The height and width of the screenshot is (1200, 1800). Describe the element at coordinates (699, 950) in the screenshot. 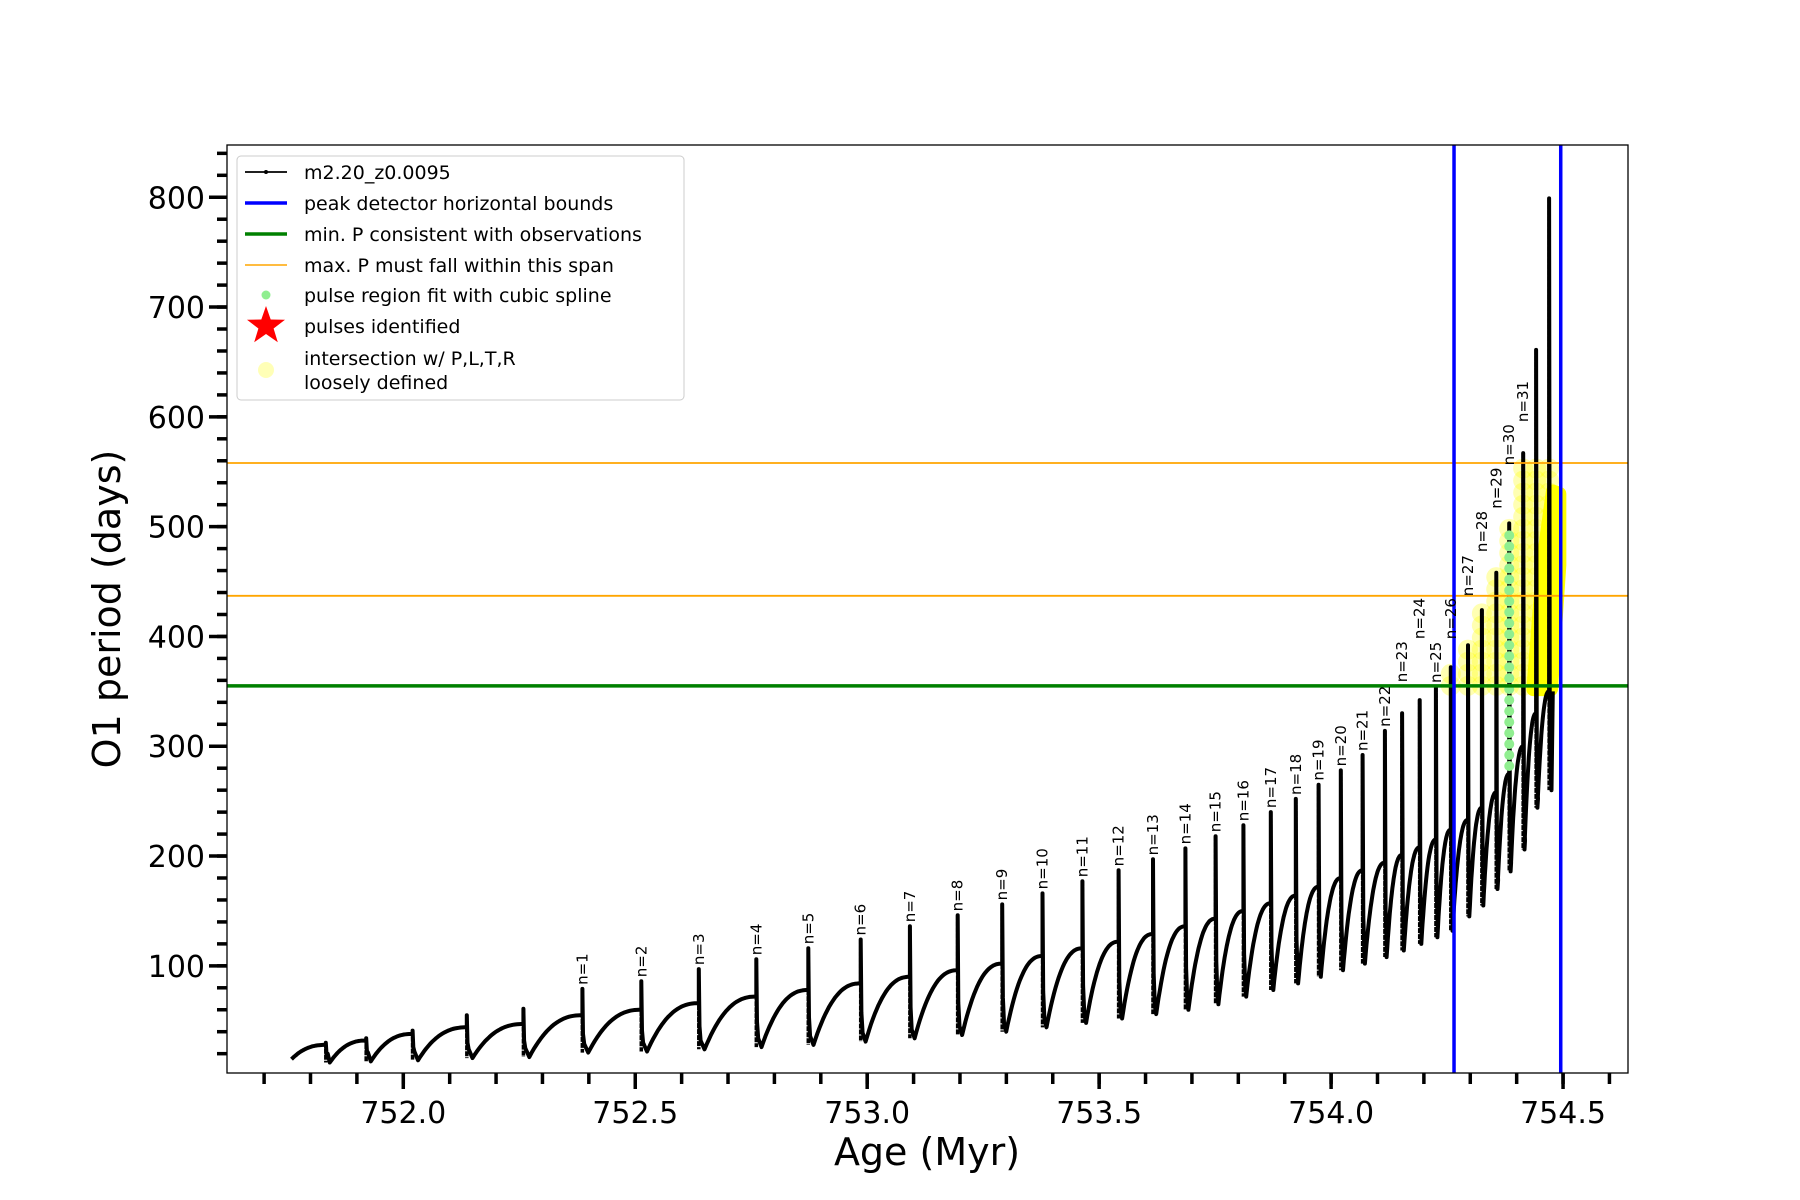

I see `pulse-label: n=3` at that location.